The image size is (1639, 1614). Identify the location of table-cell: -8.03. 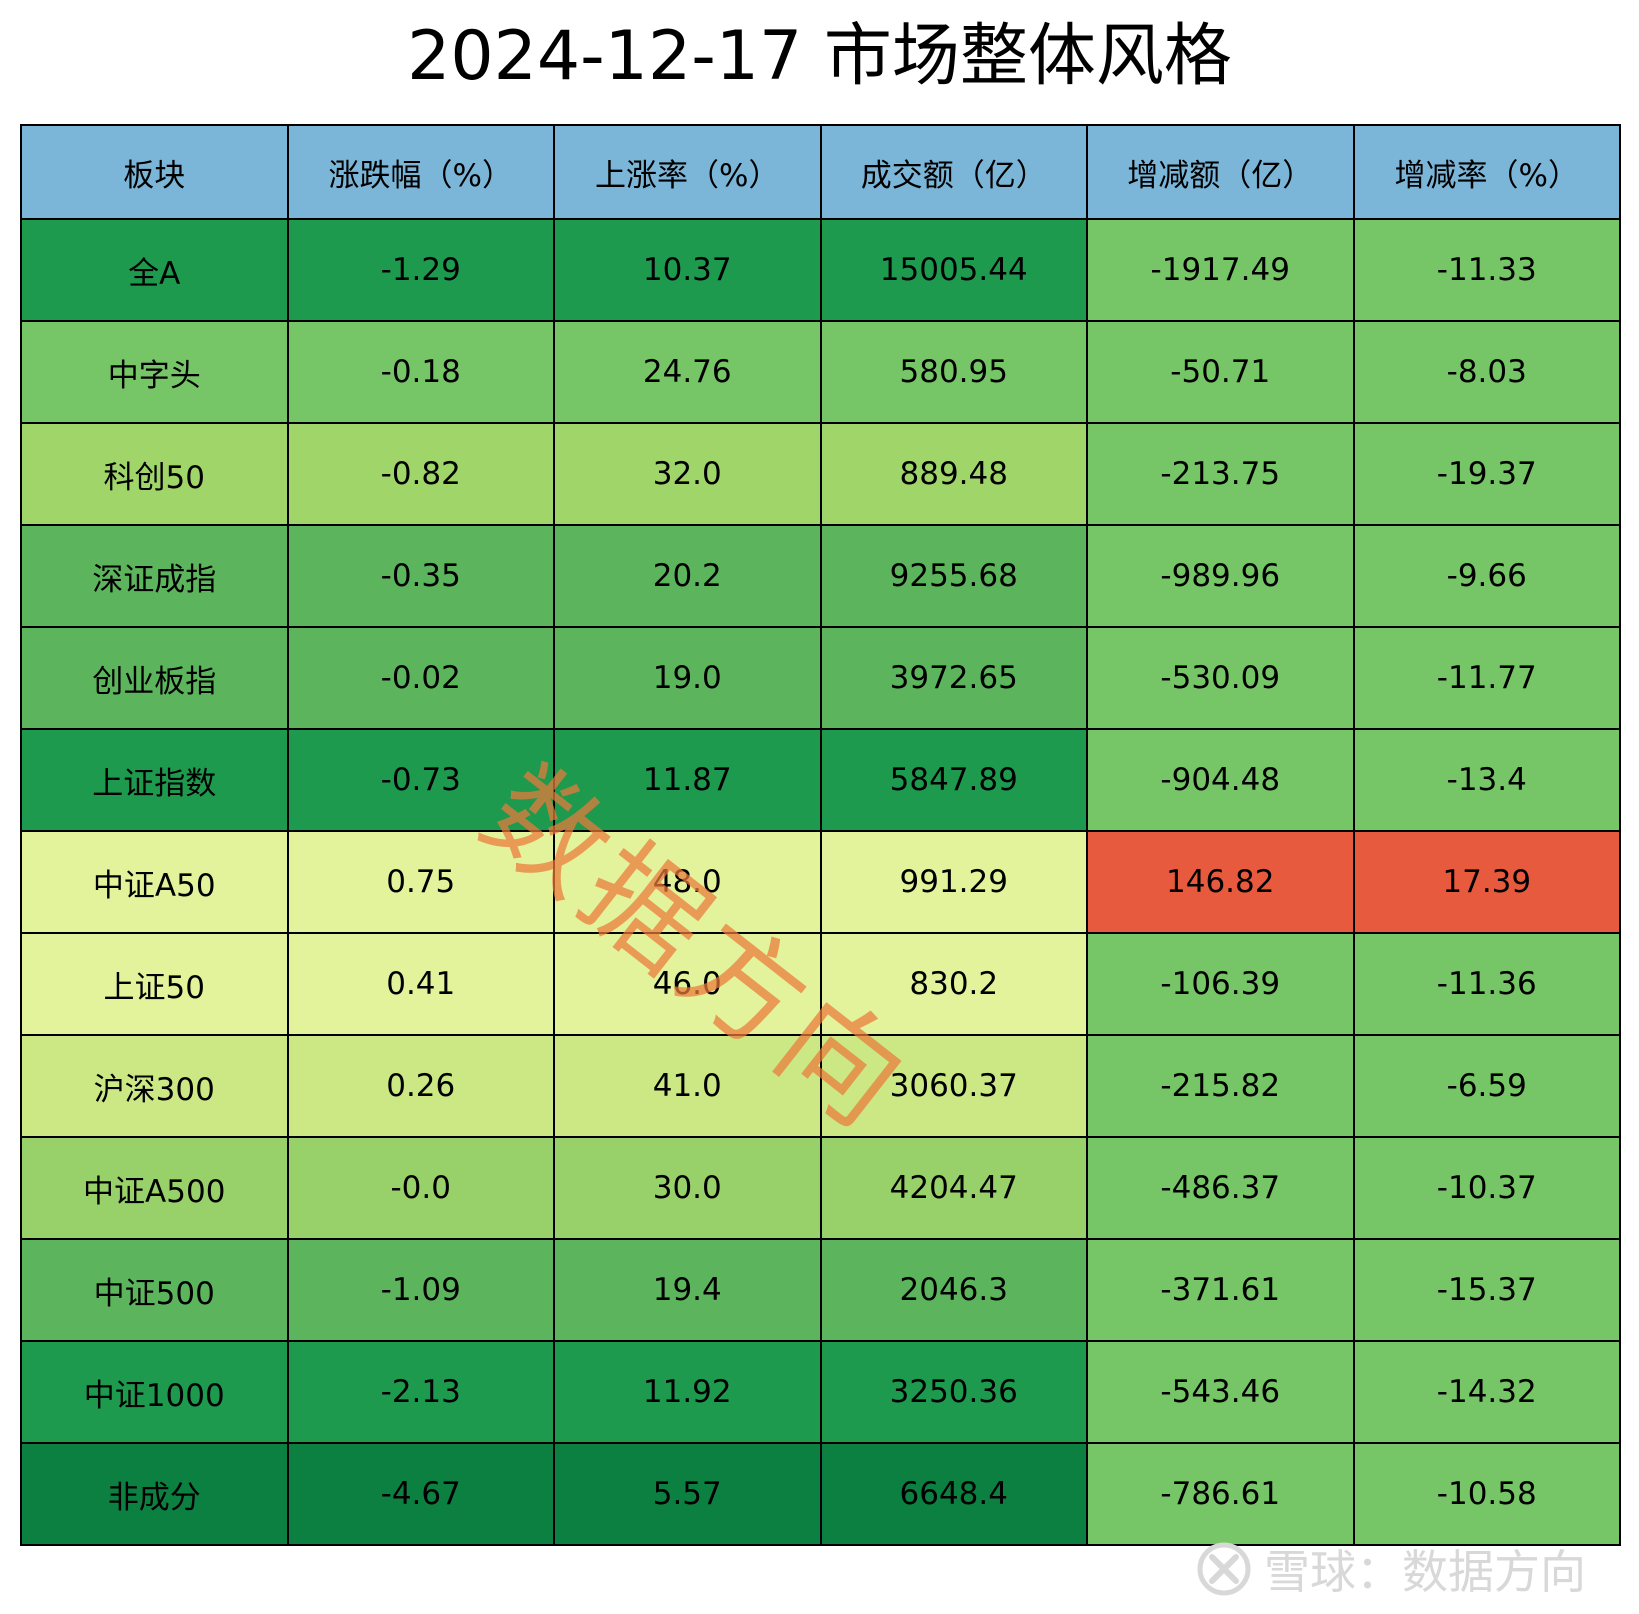
(1486, 372).